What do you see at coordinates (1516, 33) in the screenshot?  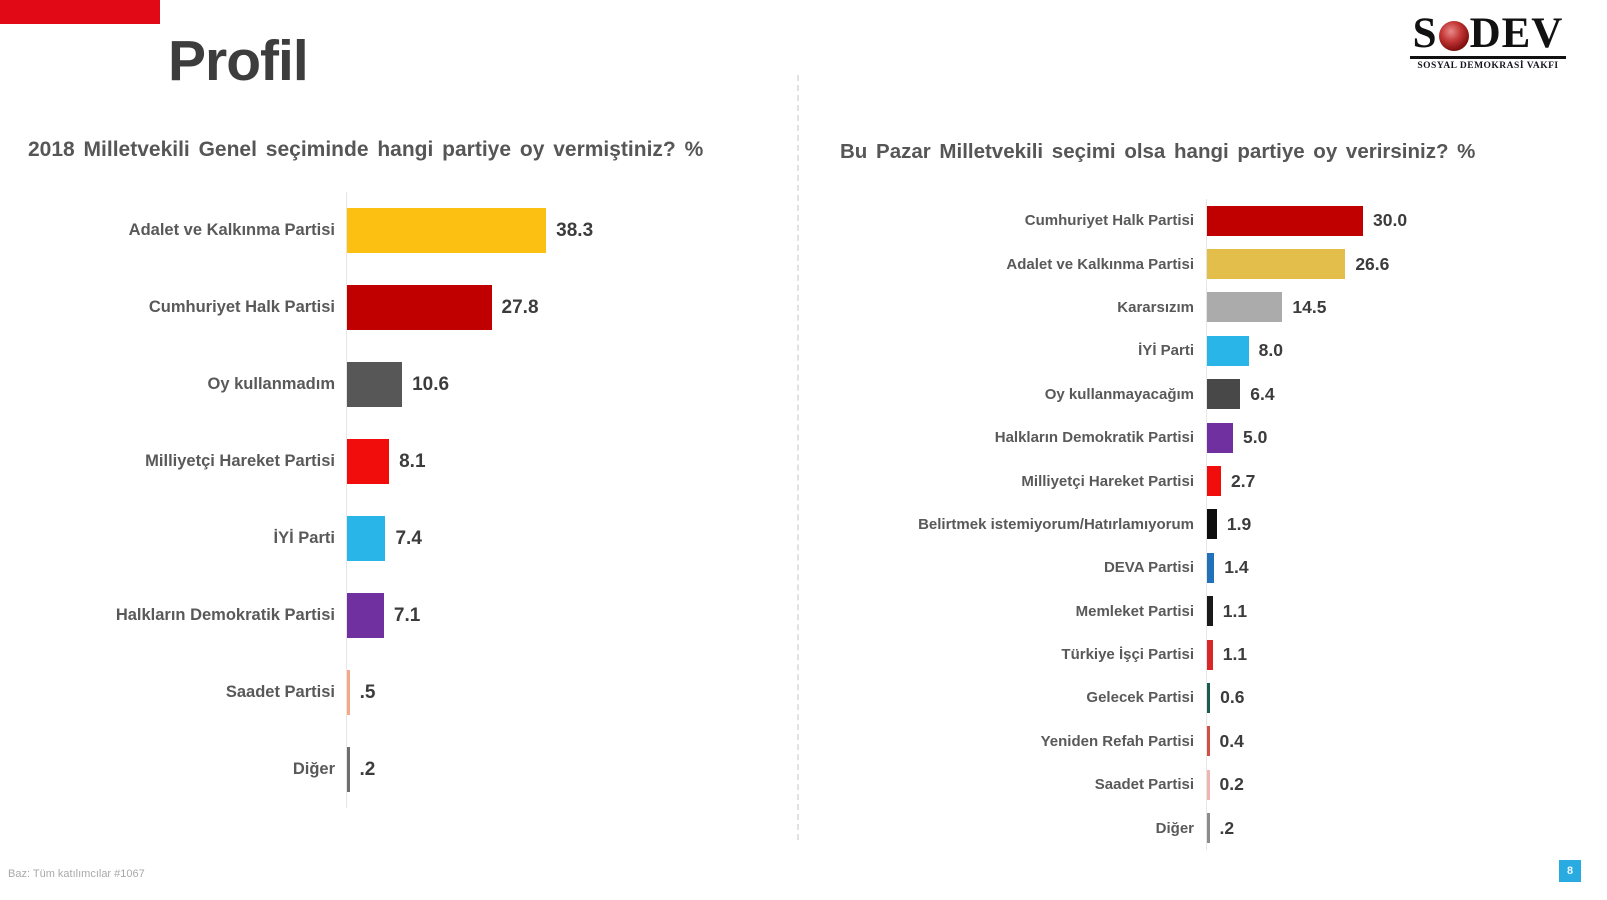 I see `logo-text-suffix: DEV` at bounding box center [1516, 33].